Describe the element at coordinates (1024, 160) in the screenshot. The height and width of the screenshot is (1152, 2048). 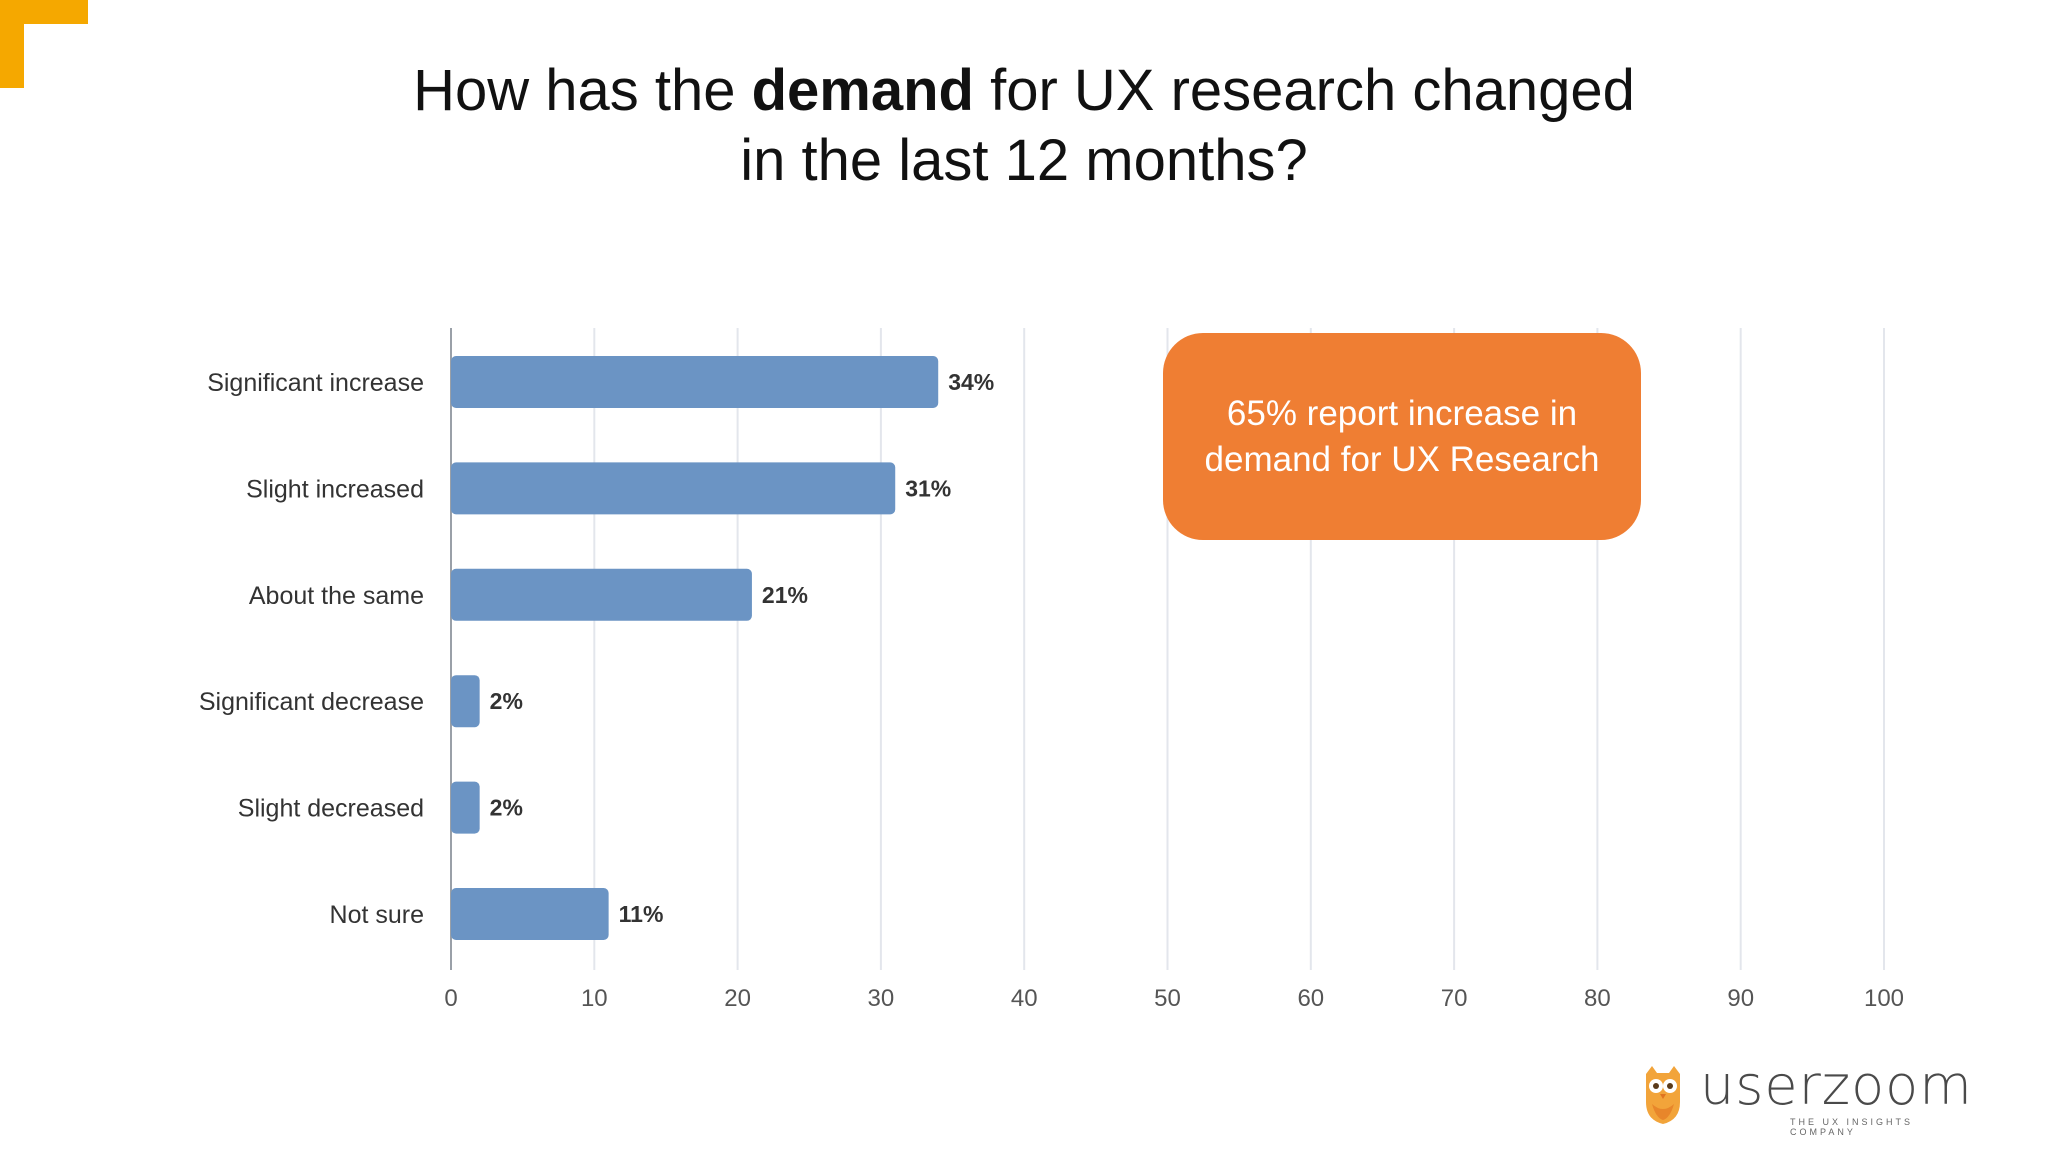
I see `title-text-line2: in the last 12 months?` at that location.